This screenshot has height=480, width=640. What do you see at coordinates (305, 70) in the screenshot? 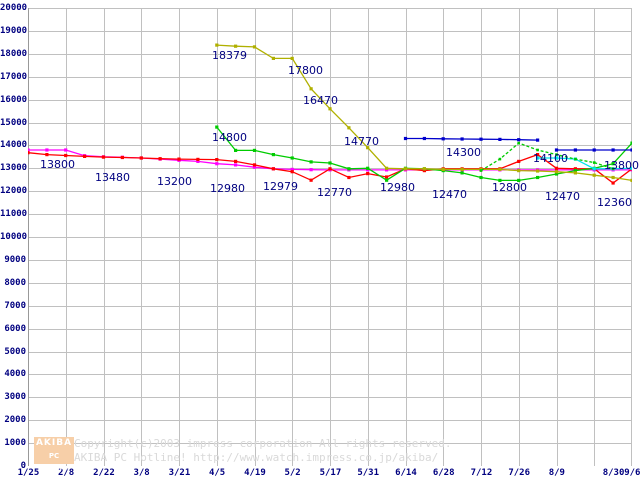
I see `point-value-label: 17800` at bounding box center [305, 70].